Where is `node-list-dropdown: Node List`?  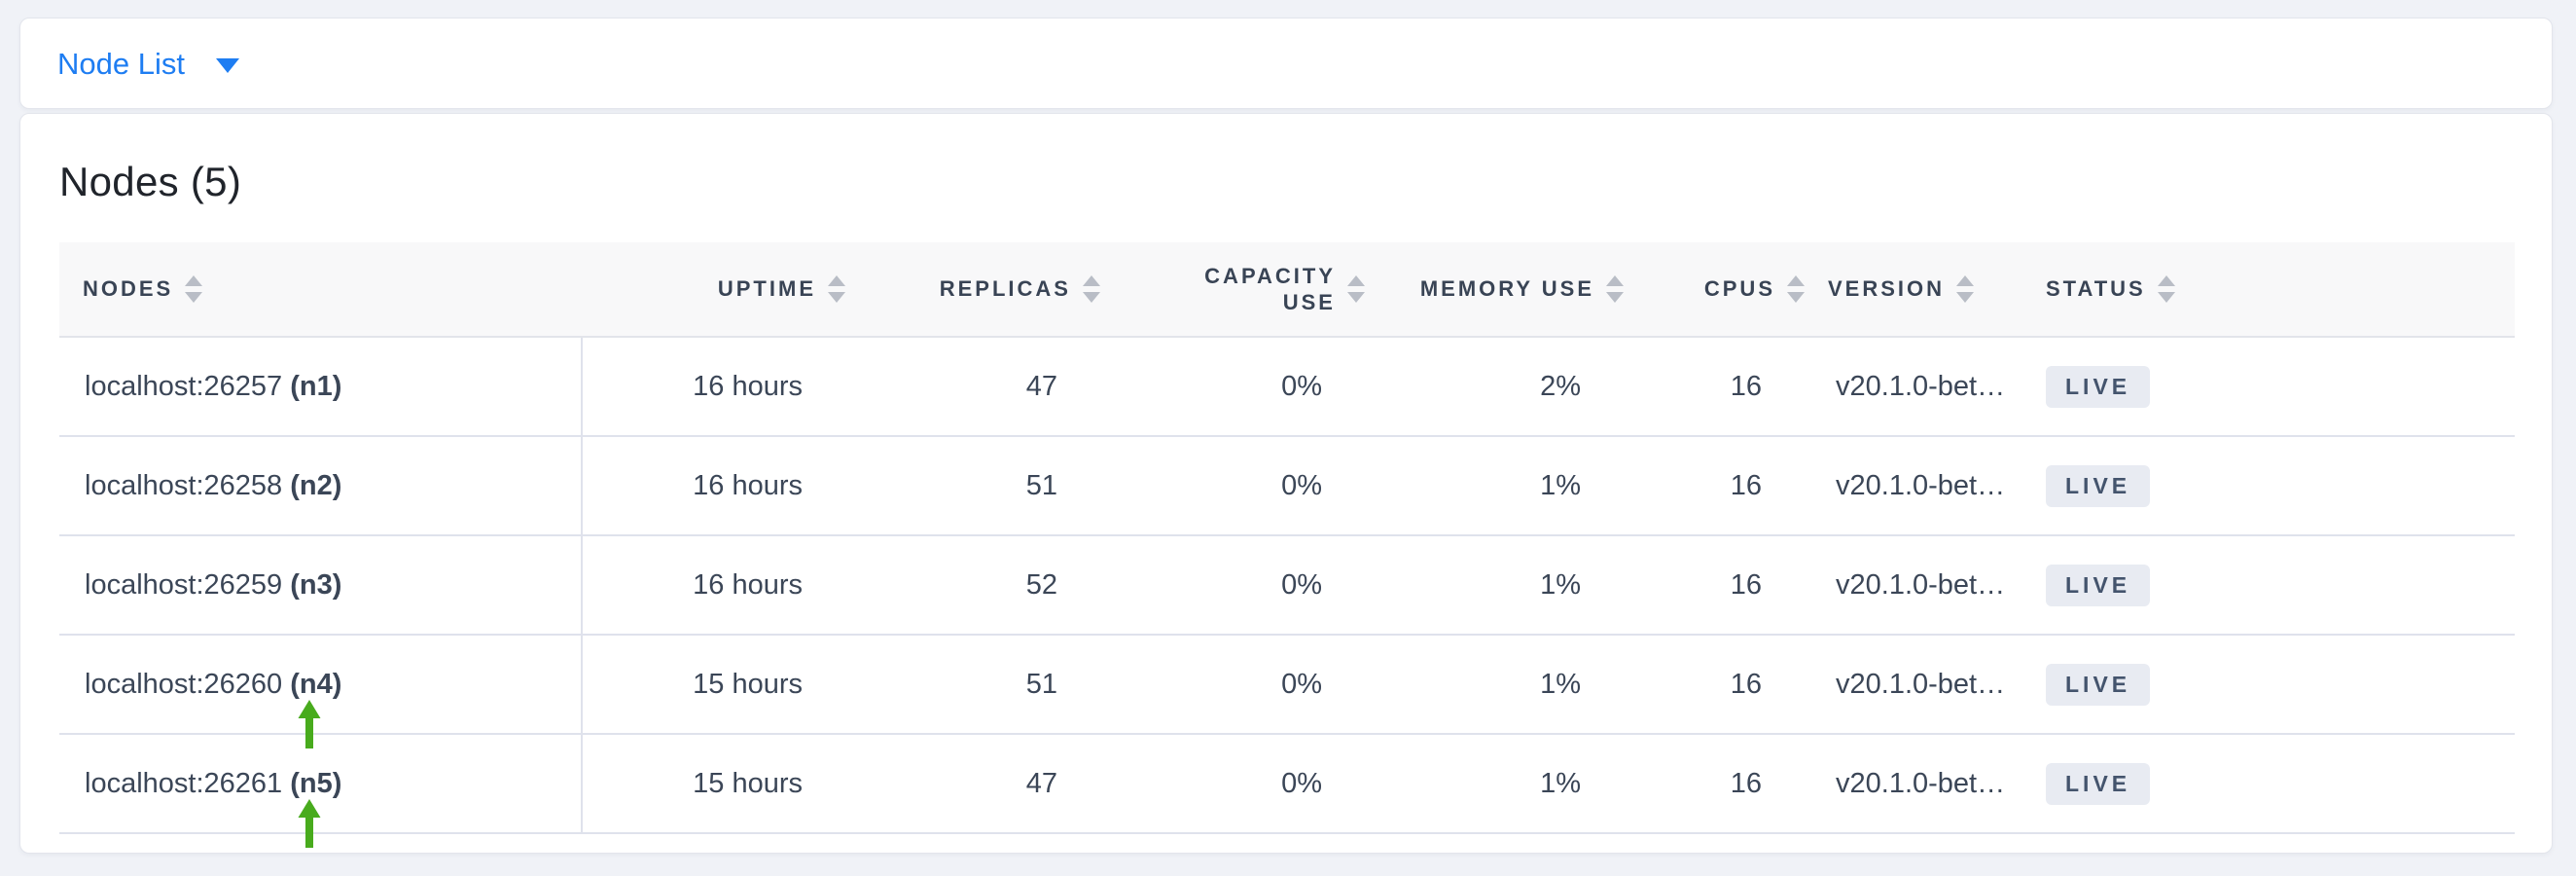 node-list-dropdown: Node List is located at coordinates (148, 64).